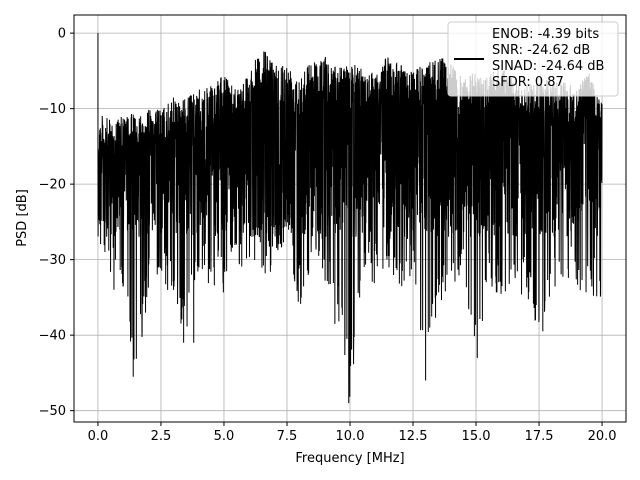  What do you see at coordinates (287, 436) in the screenshot?
I see `x-tick-label: 7.5` at bounding box center [287, 436].